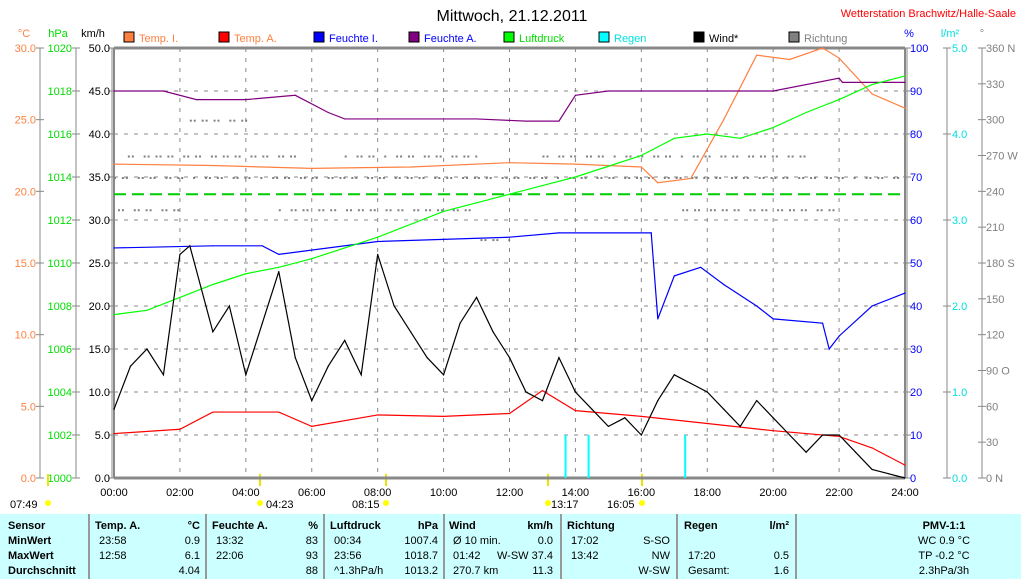 The image size is (1021, 579). Describe the element at coordinates (1000, 264) in the screenshot. I see `direction-axis-label: 180 S` at that location.